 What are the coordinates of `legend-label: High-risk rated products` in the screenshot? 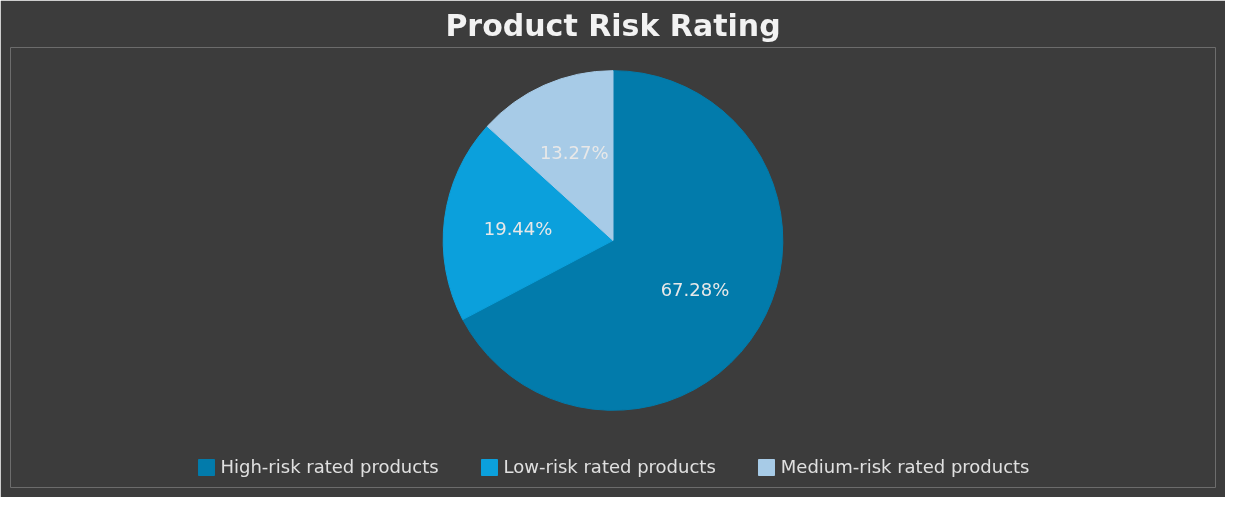 It's located at (329, 466).